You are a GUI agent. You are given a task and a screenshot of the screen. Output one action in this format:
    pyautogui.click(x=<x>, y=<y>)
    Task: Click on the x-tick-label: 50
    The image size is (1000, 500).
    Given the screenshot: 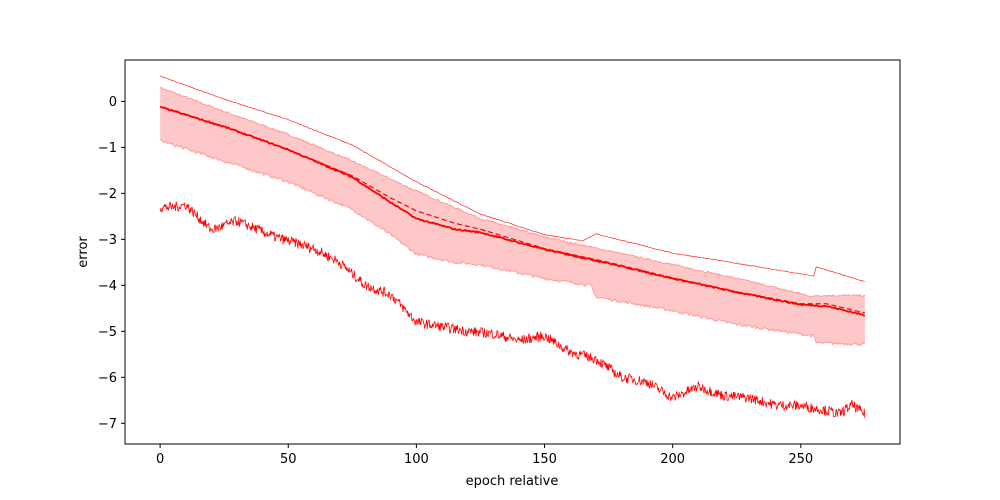 What is the action you would take?
    pyautogui.click(x=288, y=459)
    